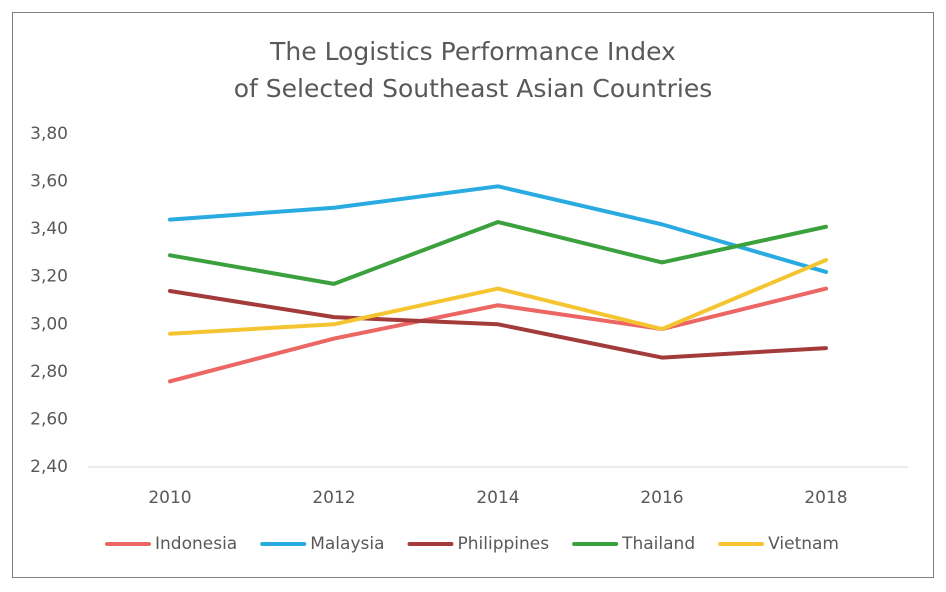 The image size is (946, 592). I want to click on x-tick-label: 2018, so click(825, 498).